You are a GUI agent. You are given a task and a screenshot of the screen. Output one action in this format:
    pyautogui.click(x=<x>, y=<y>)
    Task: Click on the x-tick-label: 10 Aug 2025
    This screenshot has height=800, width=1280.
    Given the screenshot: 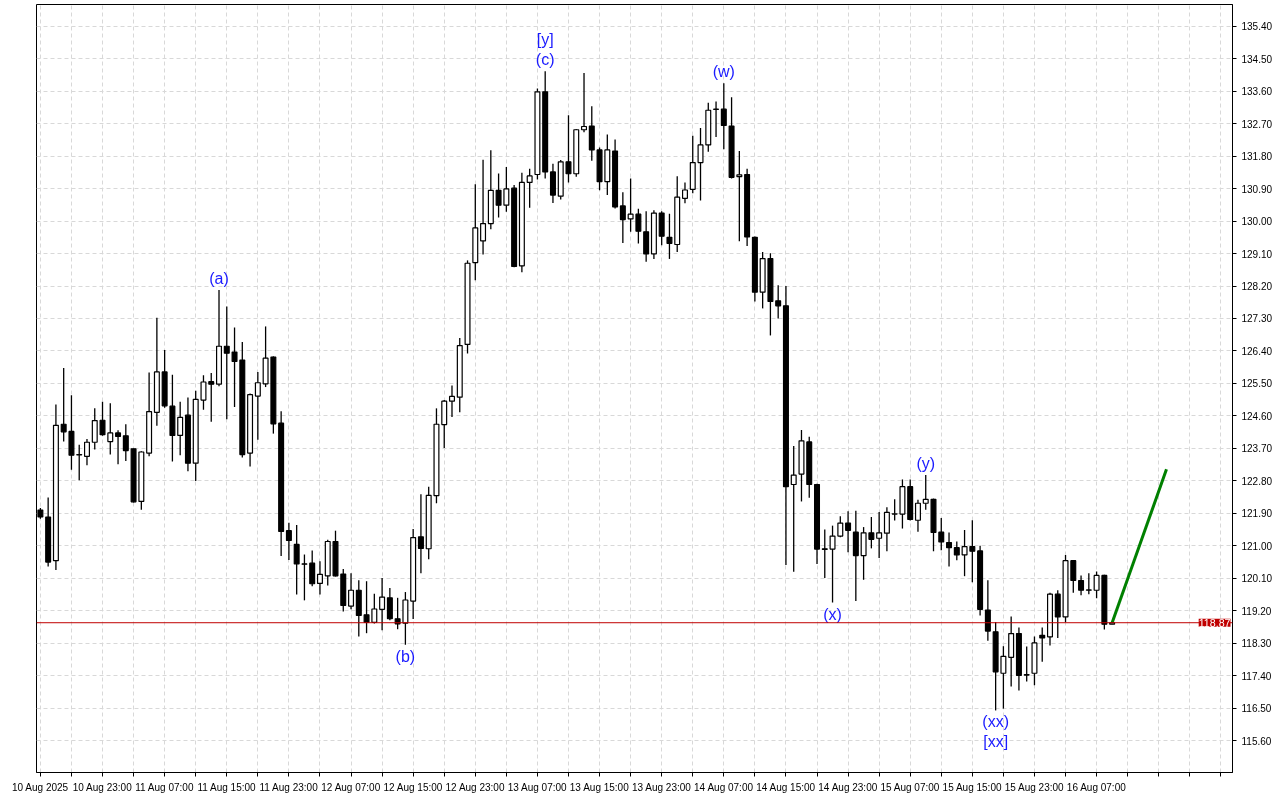 What is the action you would take?
    pyautogui.click(x=40, y=787)
    